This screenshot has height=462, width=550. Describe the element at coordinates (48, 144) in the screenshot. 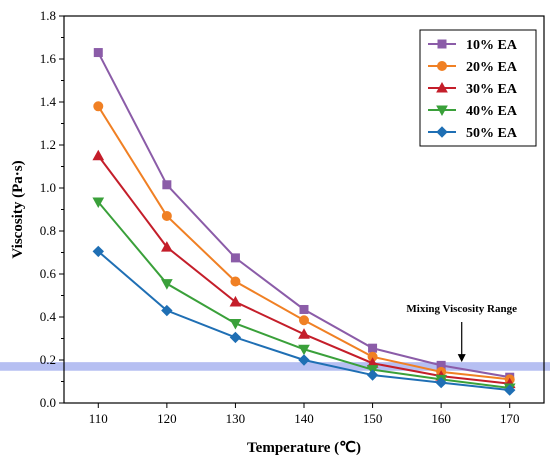

I see `y-tick-label: 1.2` at that location.